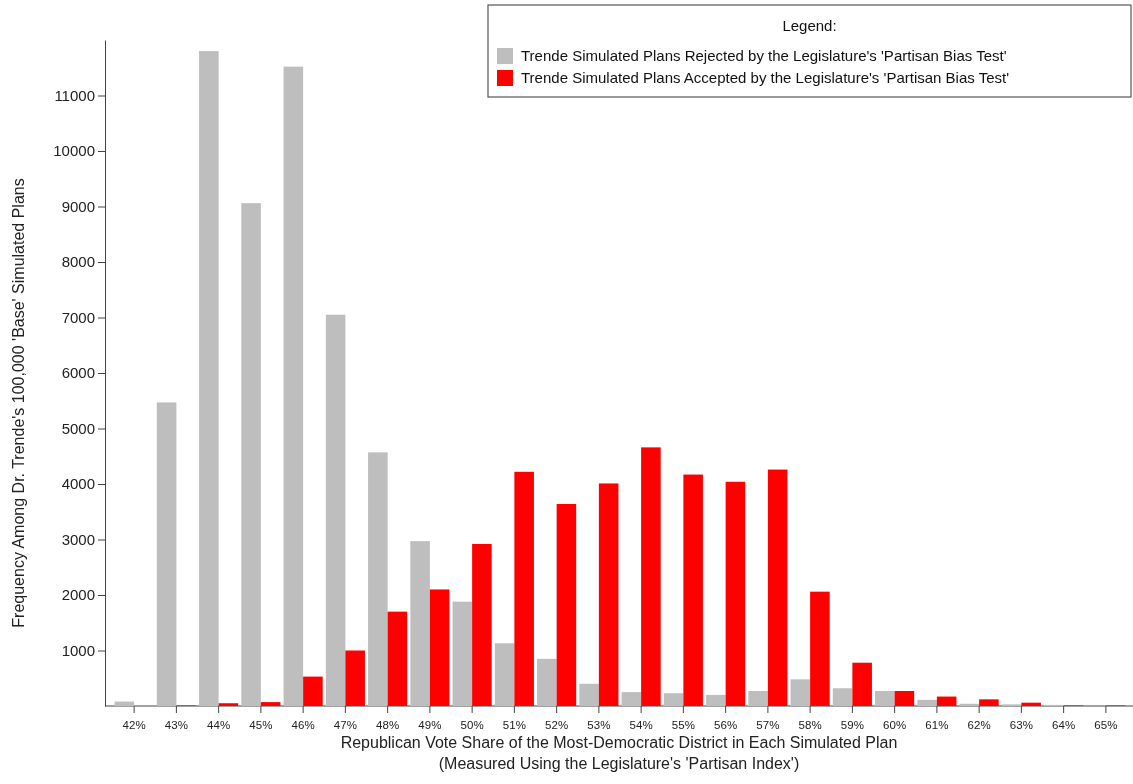 This screenshot has height=784, width=1133. I want to click on y-tick-label: 11000, so click(74, 95).